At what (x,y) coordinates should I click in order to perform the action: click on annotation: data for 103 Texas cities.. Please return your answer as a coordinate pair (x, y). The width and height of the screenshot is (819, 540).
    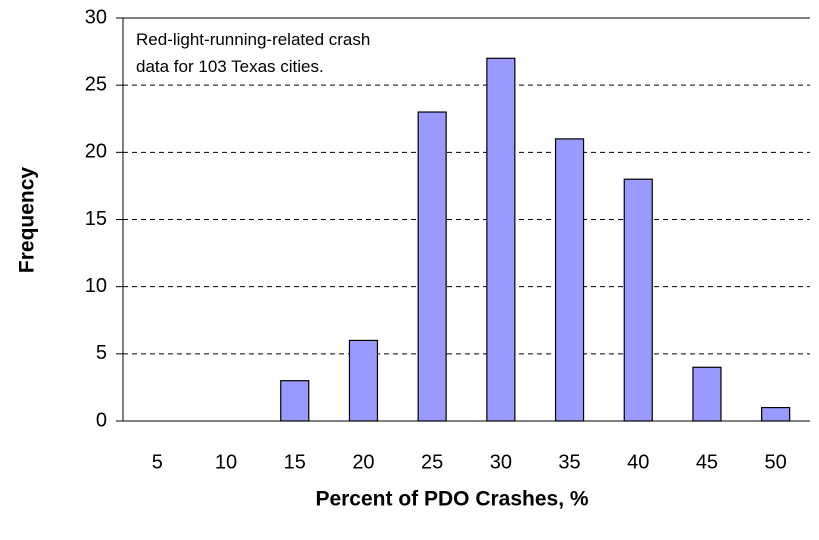
    Looking at the image, I should click on (230, 66).